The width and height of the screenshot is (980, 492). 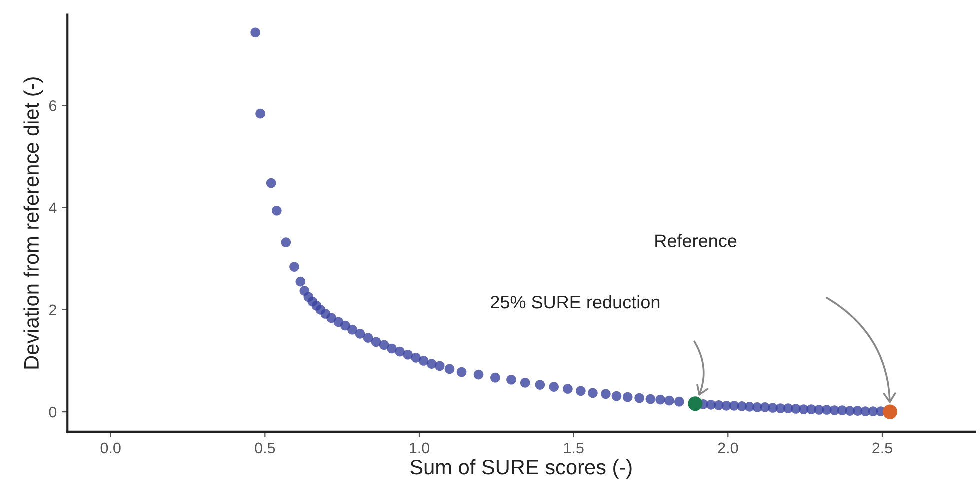 I want to click on x-tick-label: 2.0, so click(x=728, y=448).